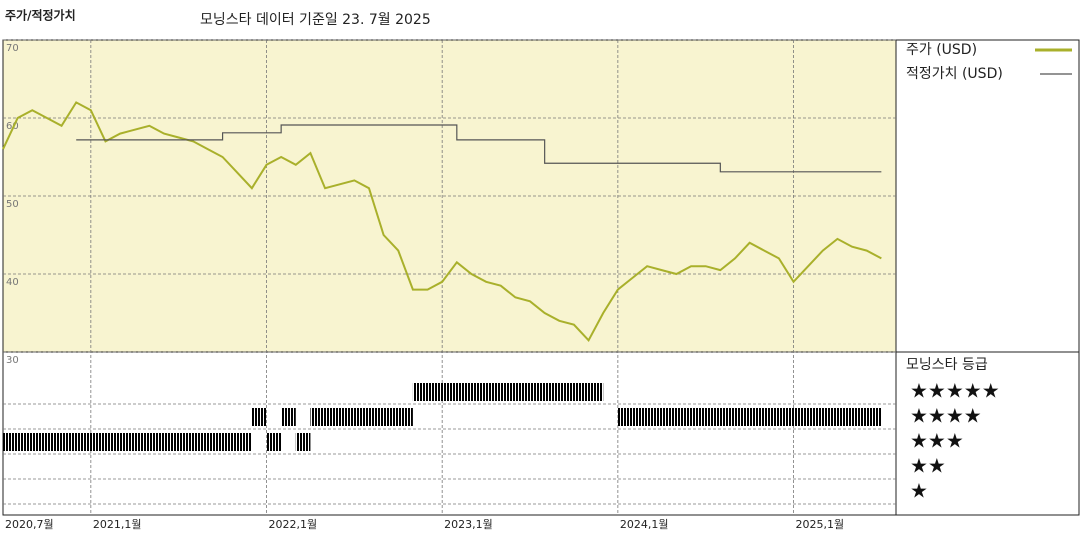 Image resolution: width=1080 pixels, height=540 pixels. Describe the element at coordinates (12, 126) in the screenshot. I see `y-tick-label: 60` at that location.